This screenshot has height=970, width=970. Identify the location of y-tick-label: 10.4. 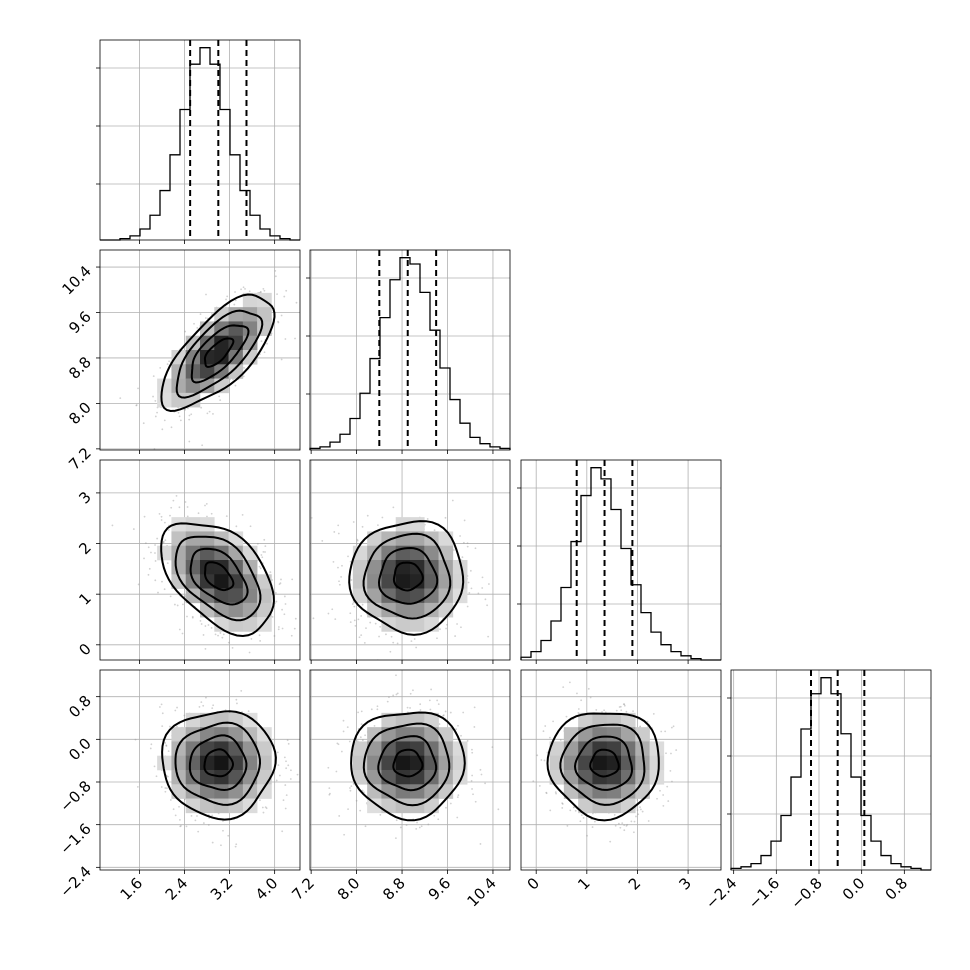
(76, 280).